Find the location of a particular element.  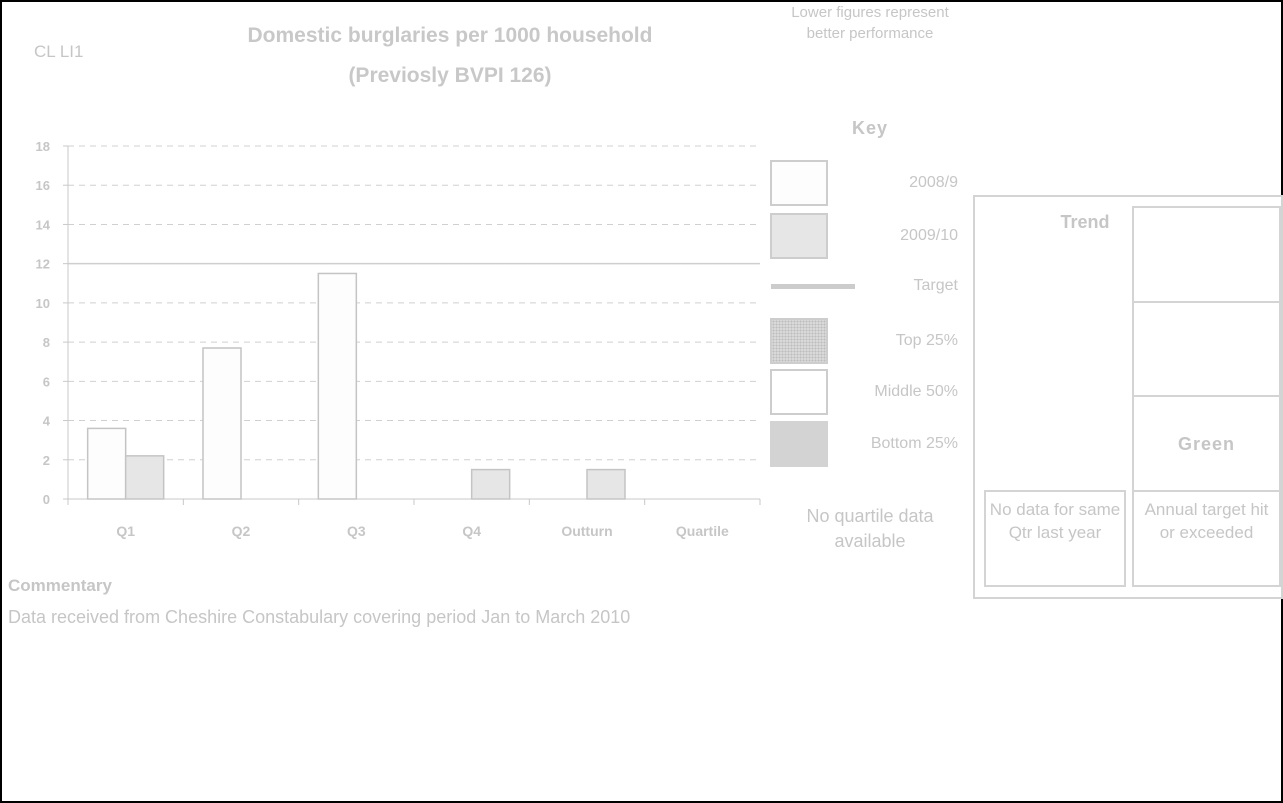

x-tick-label: Q1 is located at coordinates (125, 531).